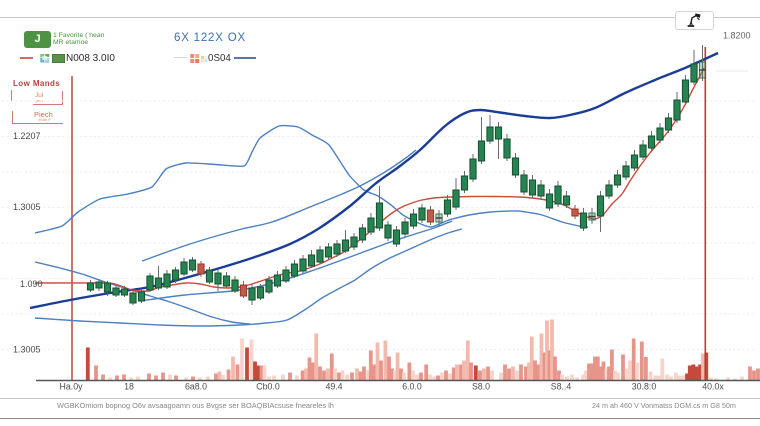  I want to click on svg-text: Cb0.0, so click(268, 387).